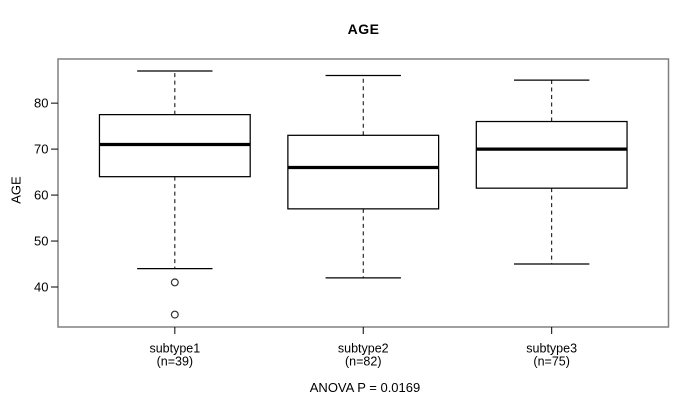 Image resolution: width=700 pixels, height=400 pixels. What do you see at coordinates (363, 349) in the screenshot?
I see `group-label: subtype2` at bounding box center [363, 349].